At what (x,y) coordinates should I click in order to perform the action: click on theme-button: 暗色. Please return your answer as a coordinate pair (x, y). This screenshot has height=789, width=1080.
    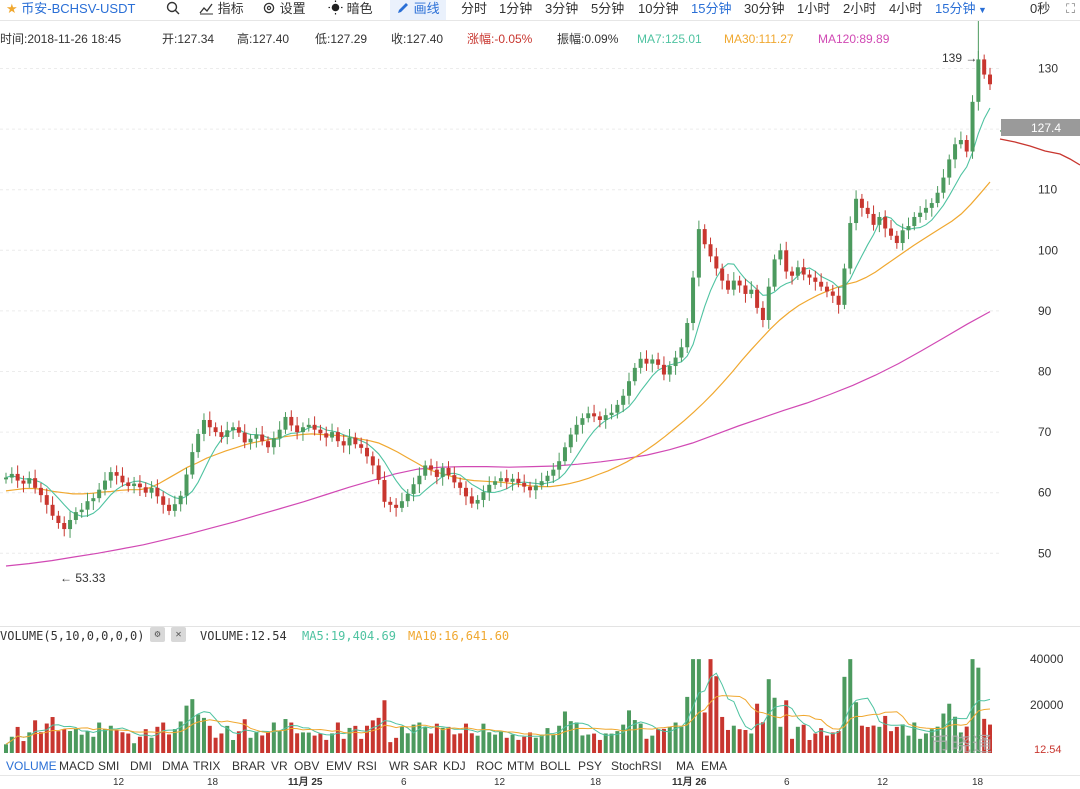
    Looking at the image, I should click on (350, 10).